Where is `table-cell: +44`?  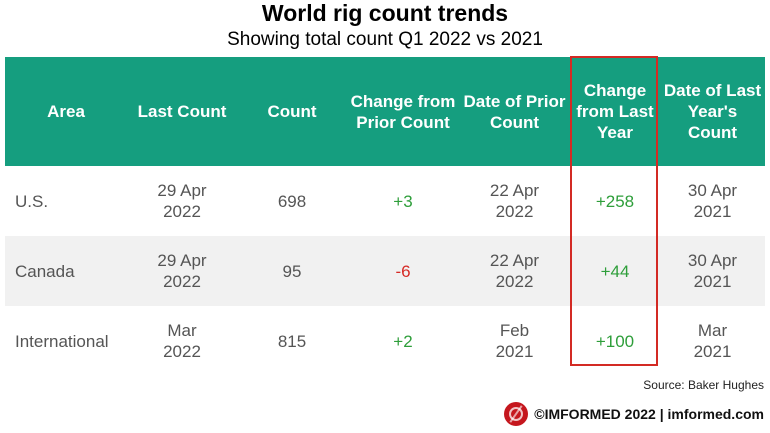 table-cell: +44 is located at coordinates (615, 271).